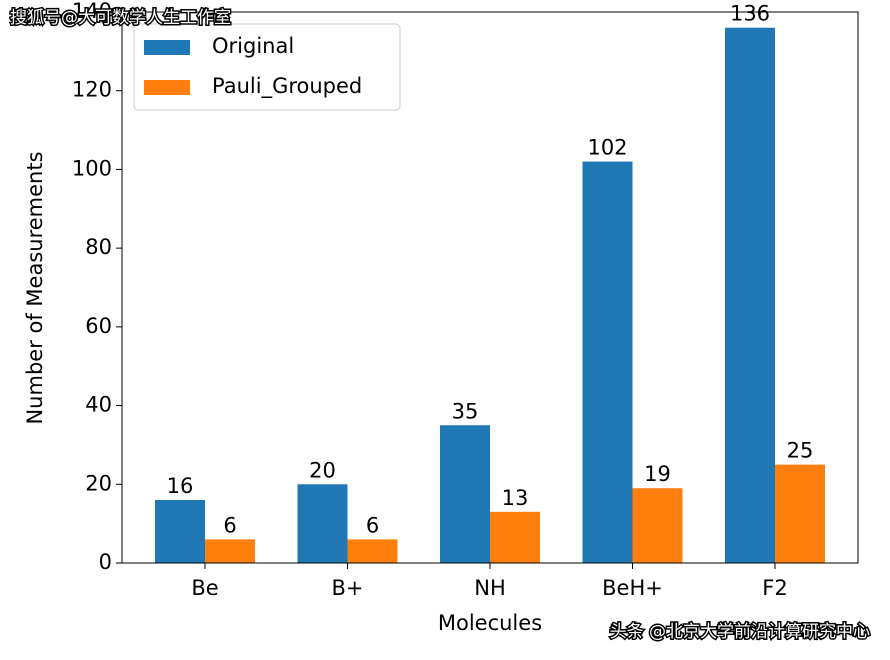  Describe the element at coordinates (180, 486) in the screenshot. I see `data-label: 16` at that location.